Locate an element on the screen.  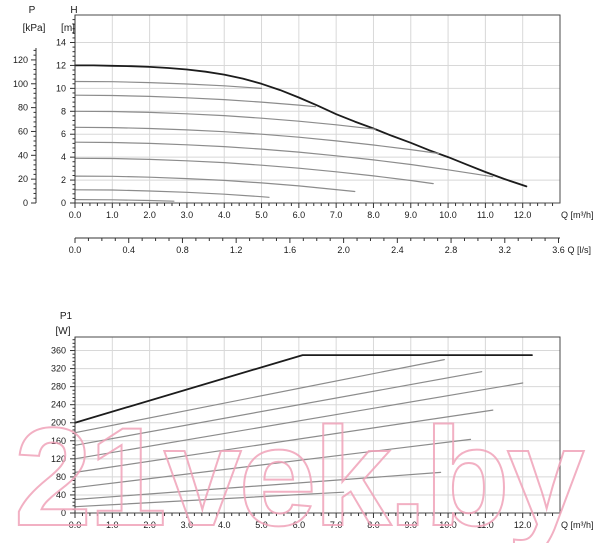
ls-tick-label: 2.4 is located at coordinates (397, 250).